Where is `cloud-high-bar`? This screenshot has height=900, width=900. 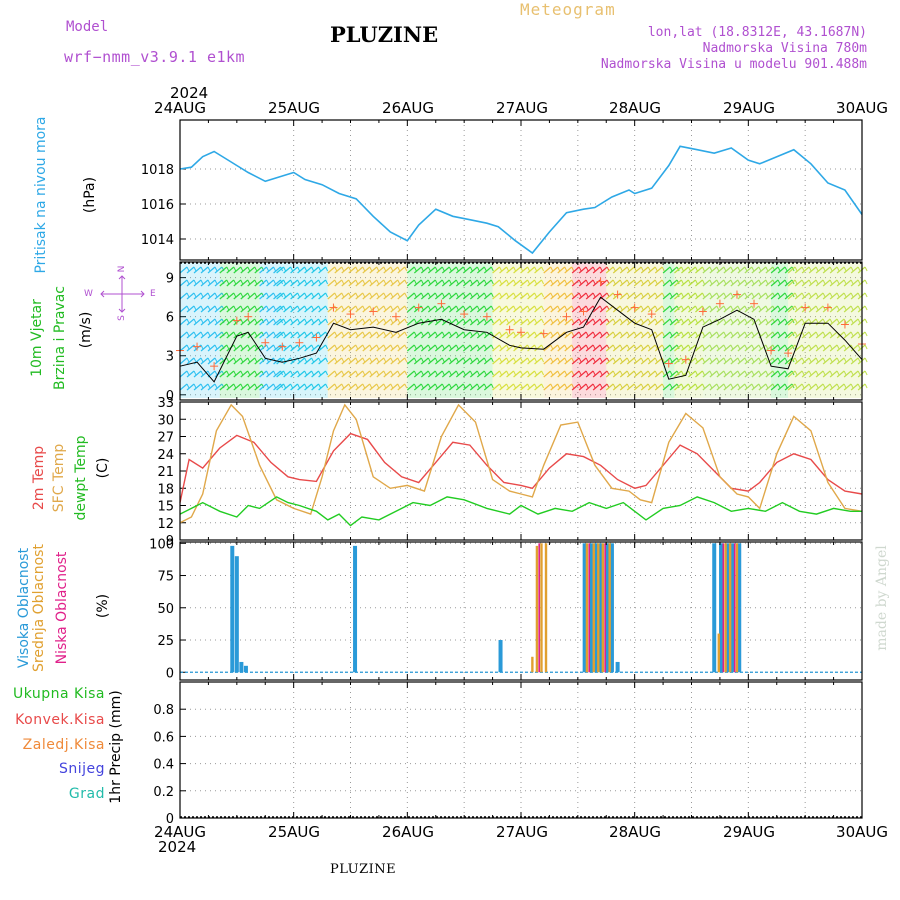 cloud-high-bar is located at coordinates (617, 667).